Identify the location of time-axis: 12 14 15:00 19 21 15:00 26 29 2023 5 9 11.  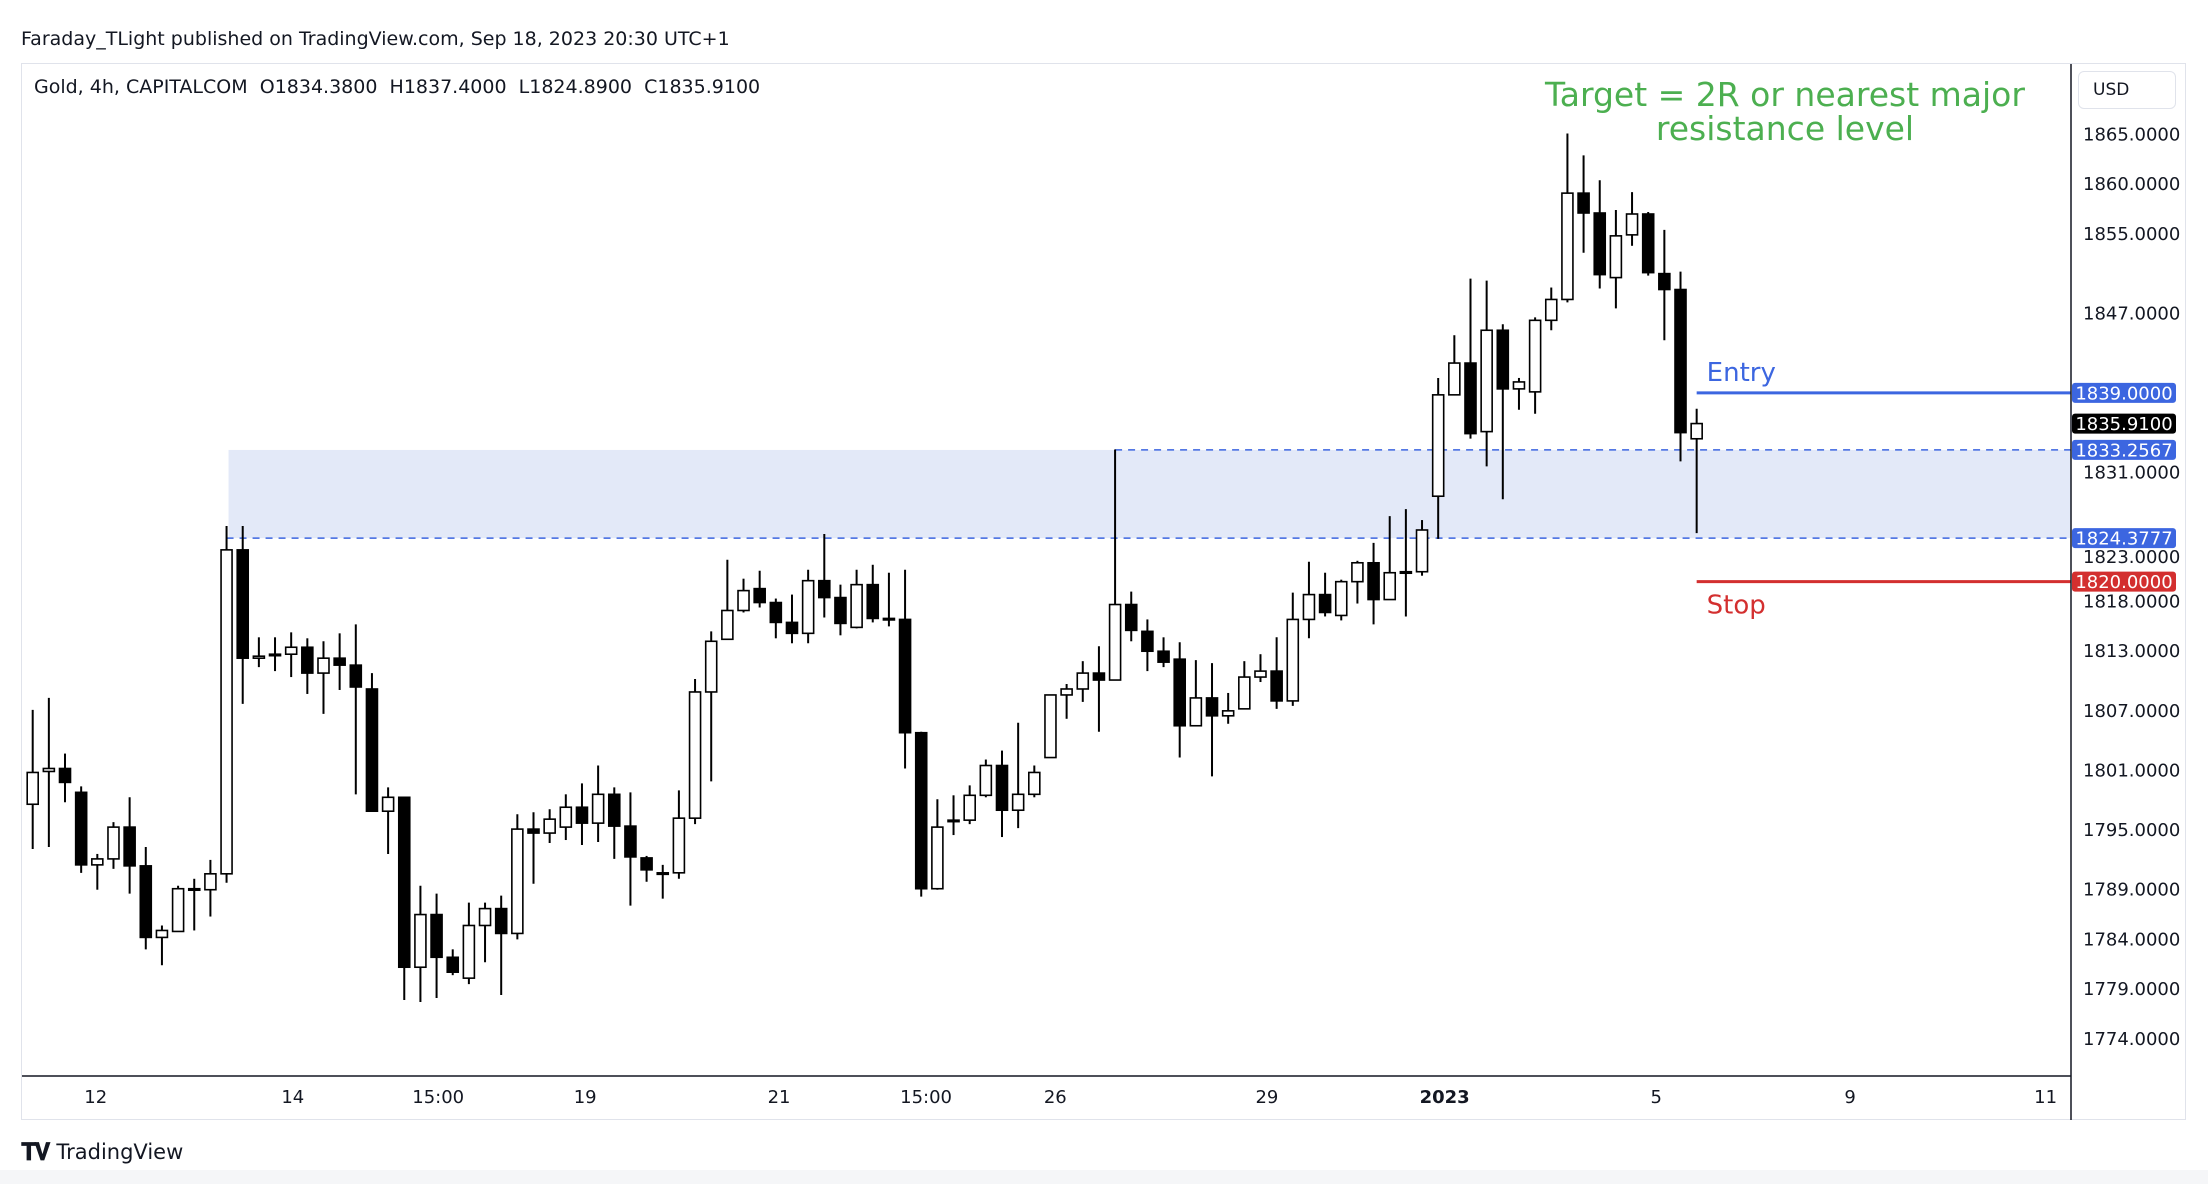
(1070, 1097).